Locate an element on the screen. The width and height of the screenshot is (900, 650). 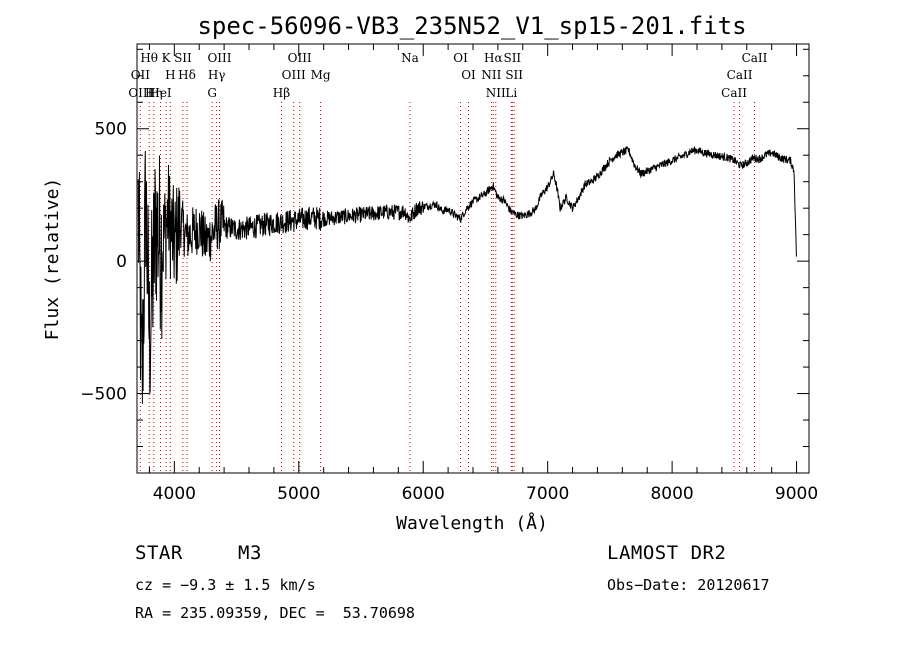
line-marker-label: OII is located at coordinates (141, 75).